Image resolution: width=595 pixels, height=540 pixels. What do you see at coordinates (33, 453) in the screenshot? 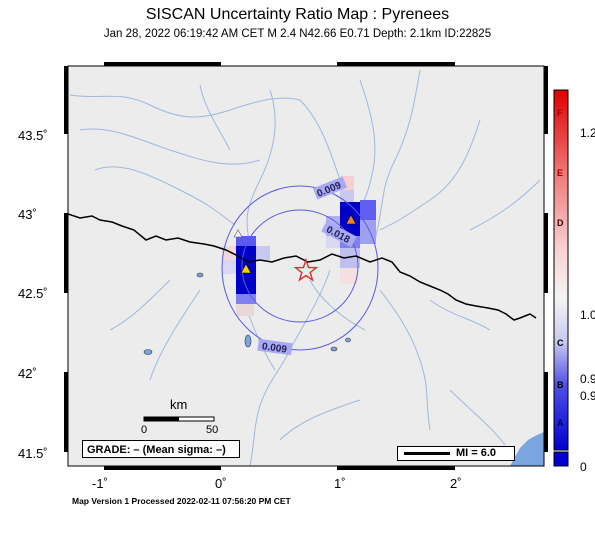
I see `lat-label-41.5: 41.5˚` at bounding box center [33, 453].